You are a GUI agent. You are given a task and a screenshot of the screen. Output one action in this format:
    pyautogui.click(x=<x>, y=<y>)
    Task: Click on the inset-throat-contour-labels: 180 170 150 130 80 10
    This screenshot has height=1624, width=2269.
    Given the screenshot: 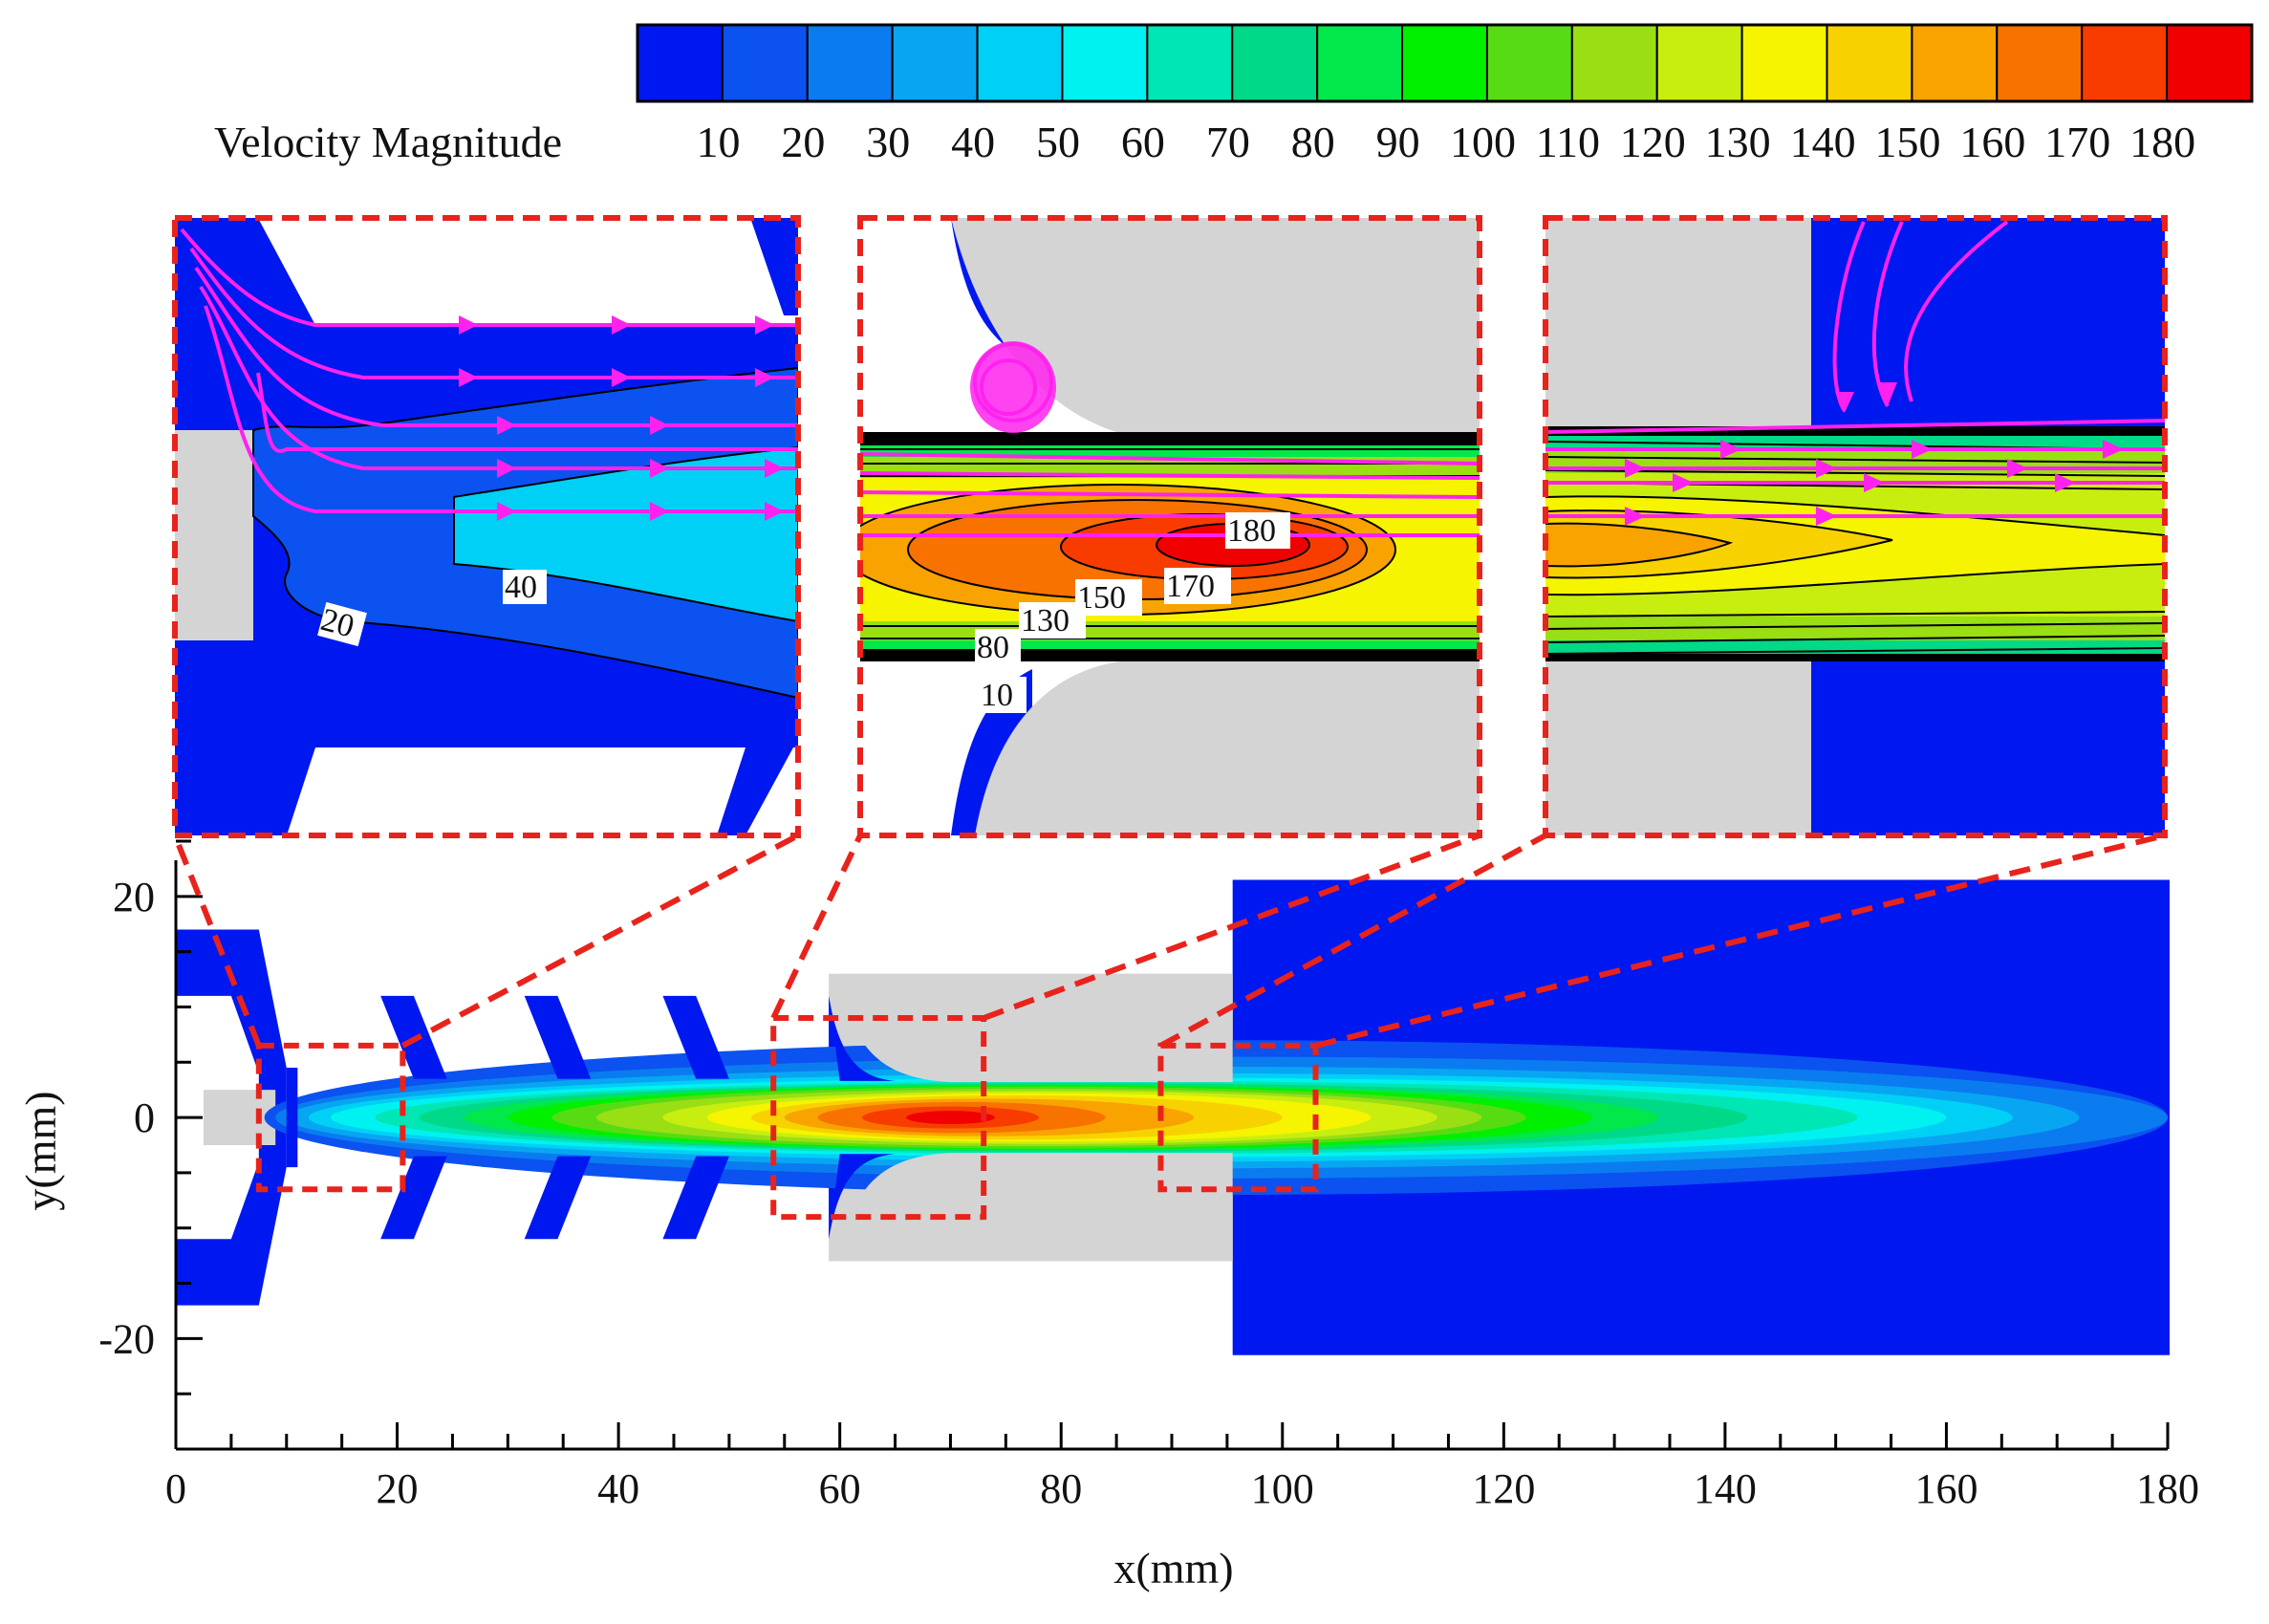 What is the action you would take?
    pyautogui.click(x=1132, y=613)
    